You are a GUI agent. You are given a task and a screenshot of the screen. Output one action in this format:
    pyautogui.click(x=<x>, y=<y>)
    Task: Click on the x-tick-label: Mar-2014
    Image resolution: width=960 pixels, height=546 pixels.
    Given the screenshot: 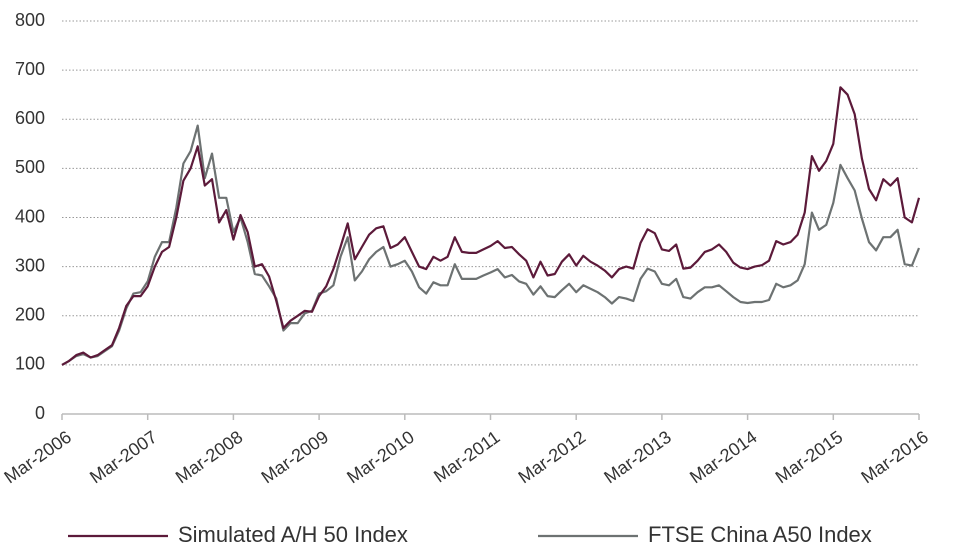 What is the action you would take?
    pyautogui.click(x=723, y=457)
    